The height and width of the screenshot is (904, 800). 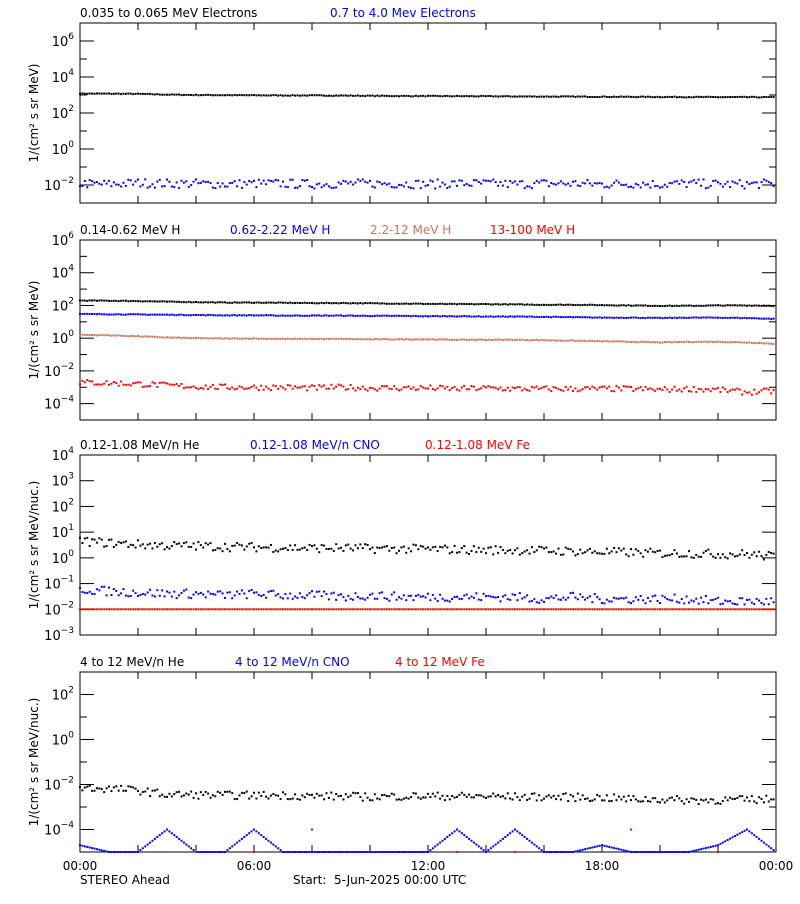 I want to click on legend-label: 0.12-1.08 MeV/n He, so click(x=139, y=445).